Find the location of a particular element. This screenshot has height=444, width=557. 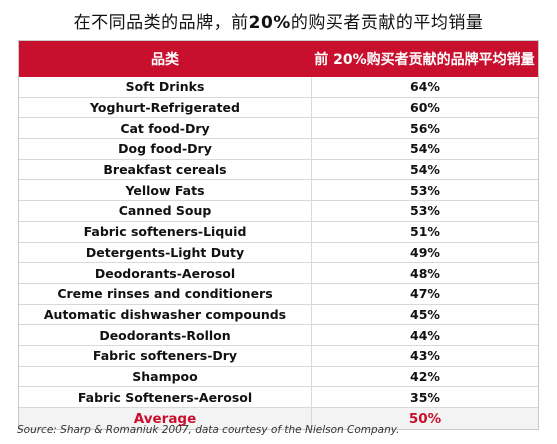

table-row: Canned Soup 53% is located at coordinates (278, 211).